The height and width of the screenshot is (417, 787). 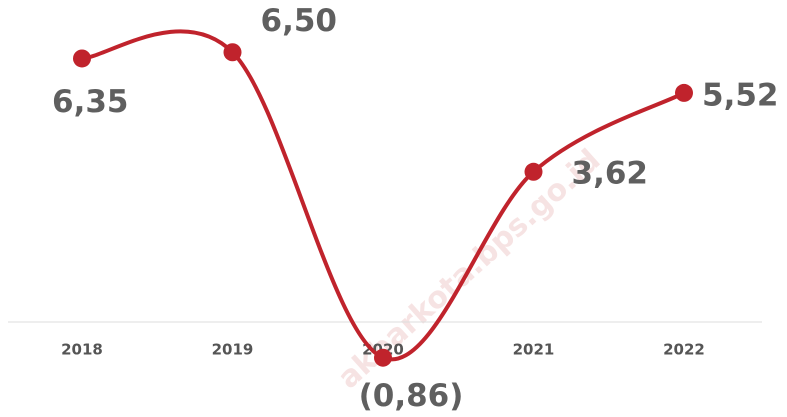 I want to click on x-tick-label: 2018, so click(x=82, y=350).